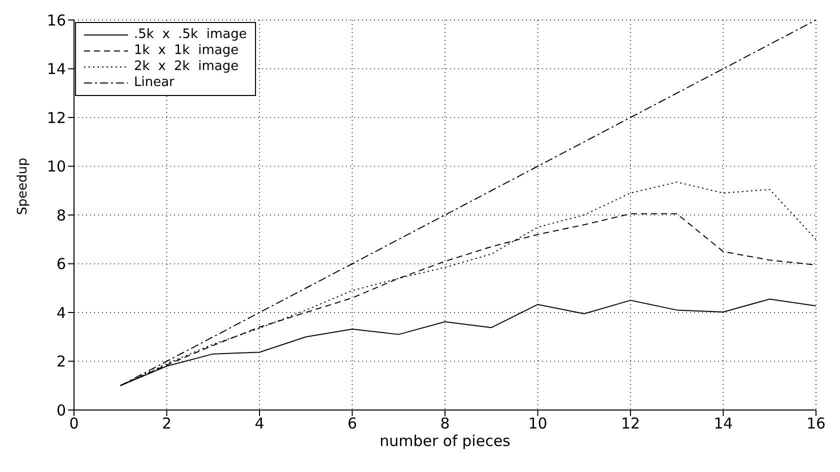 The height and width of the screenshot is (472, 840). Describe the element at coordinates (61, 313) in the screenshot. I see `y-tick-label: 4` at that location.